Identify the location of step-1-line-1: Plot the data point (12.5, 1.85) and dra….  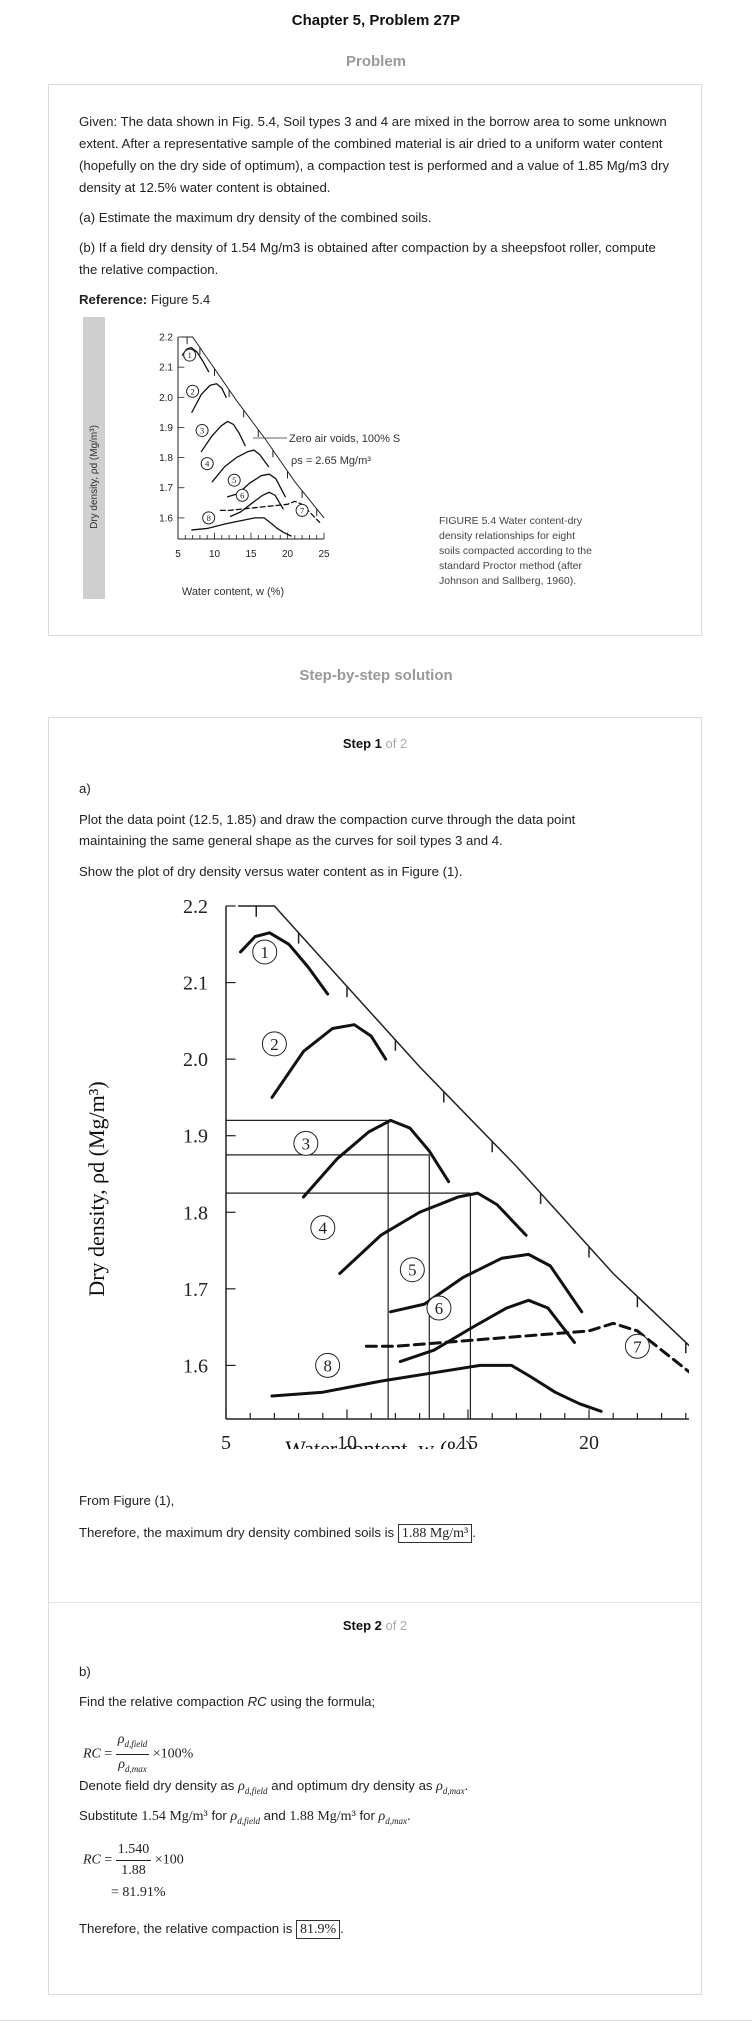
(327, 819).